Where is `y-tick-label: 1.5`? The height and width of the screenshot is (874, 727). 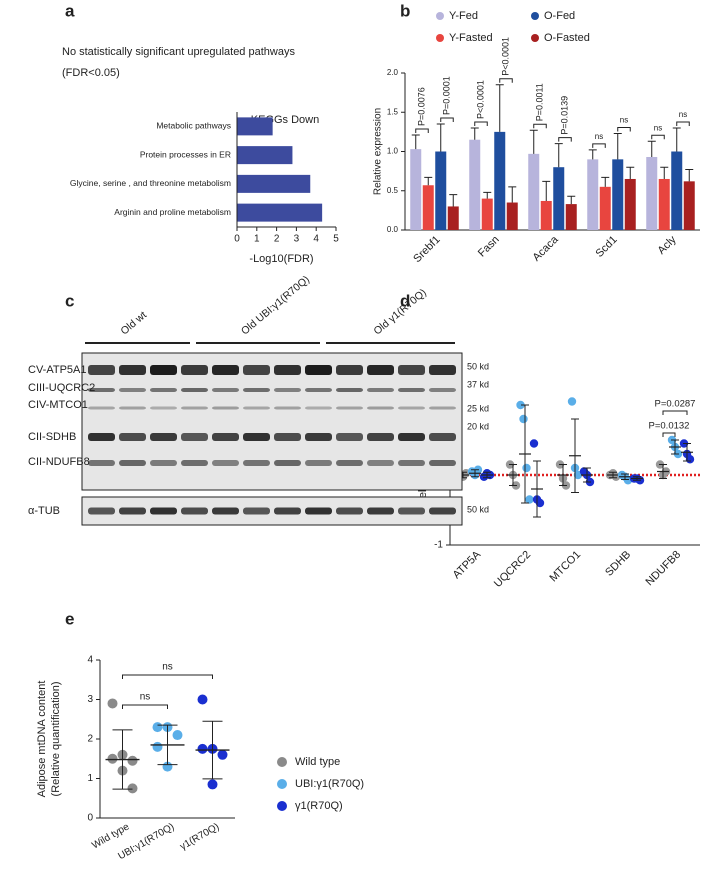
y-tick-label: 1.5 is located at coordinates (393, 111).